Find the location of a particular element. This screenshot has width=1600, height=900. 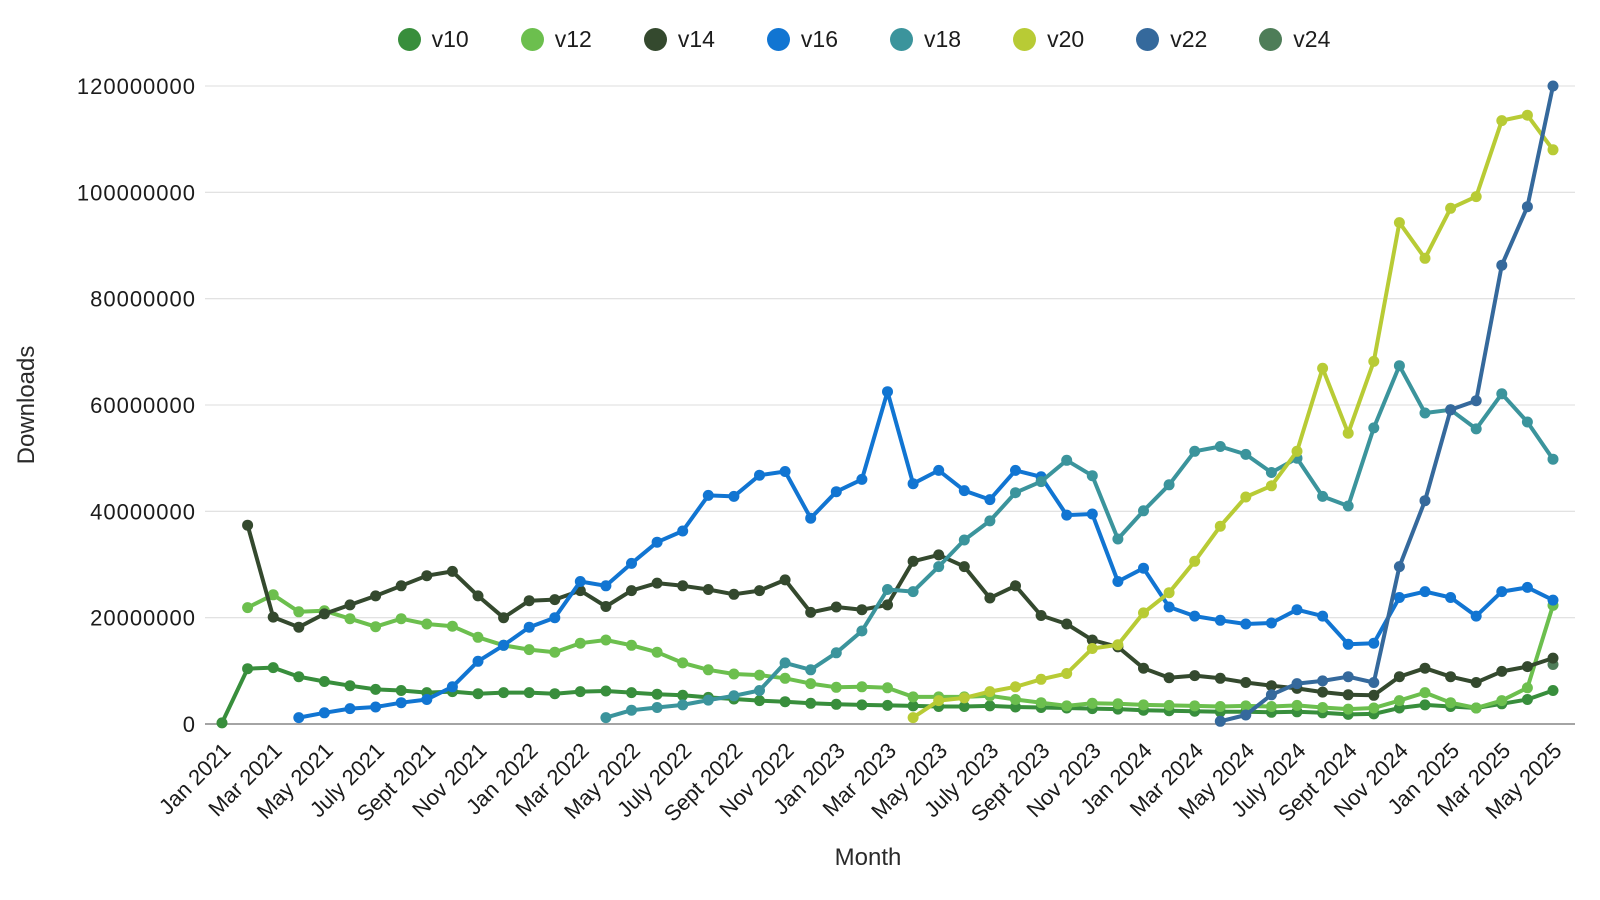

legend-label: v18 is located at coordinates (943, 39).